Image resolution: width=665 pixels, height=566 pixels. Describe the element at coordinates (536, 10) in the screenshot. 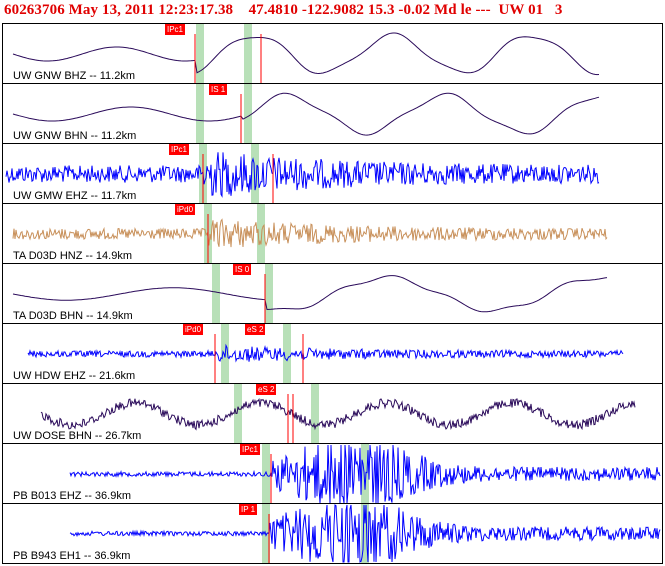

I see `event-version: 01` at that location.